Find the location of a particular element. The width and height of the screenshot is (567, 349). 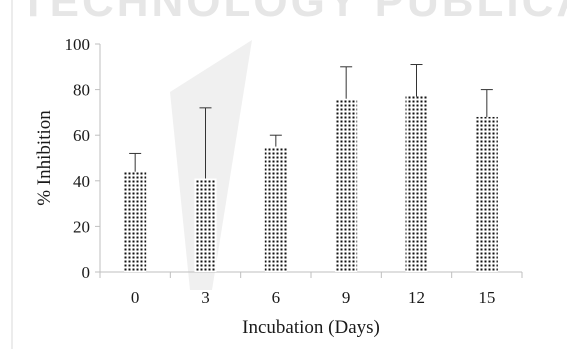

watermark-swoosh is located at coordinates (211, 165).